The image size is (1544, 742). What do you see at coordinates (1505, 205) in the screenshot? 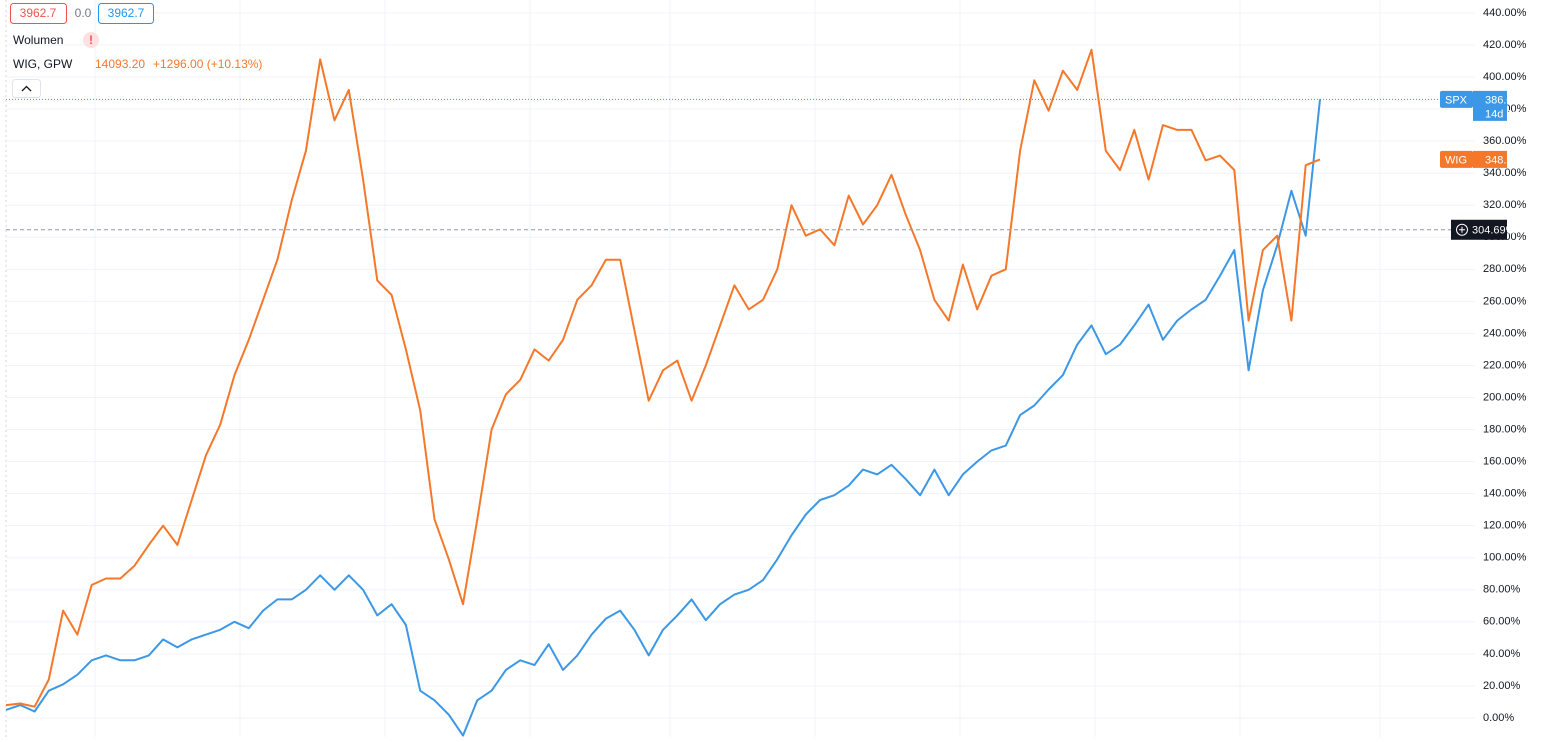
I see `y-tick-label: 320.00%` at bounding box center [1505, 205].